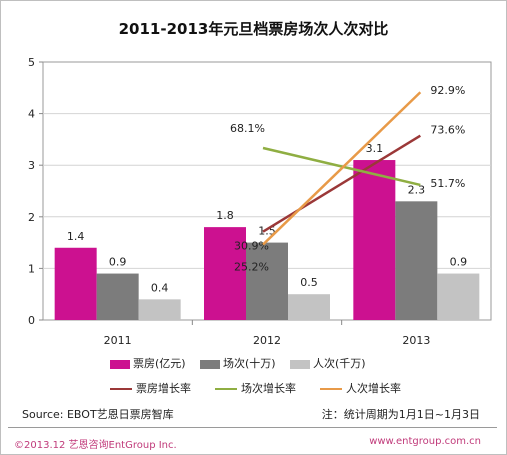  Describe the element at coordinates (416, 340) in the screenshot. I see `x-tick-label: 2013` at that location.